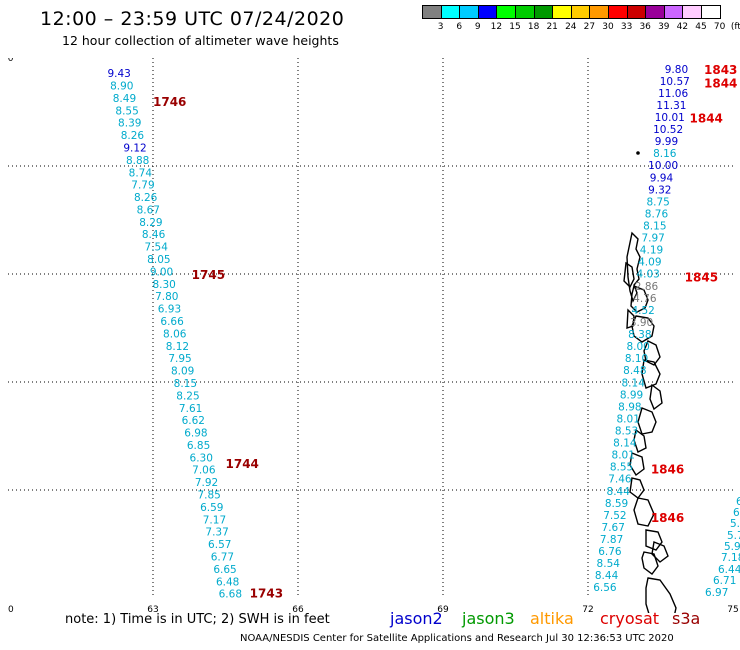  I want to click on swh-value-track-b: 10.52, so click(668, 130).